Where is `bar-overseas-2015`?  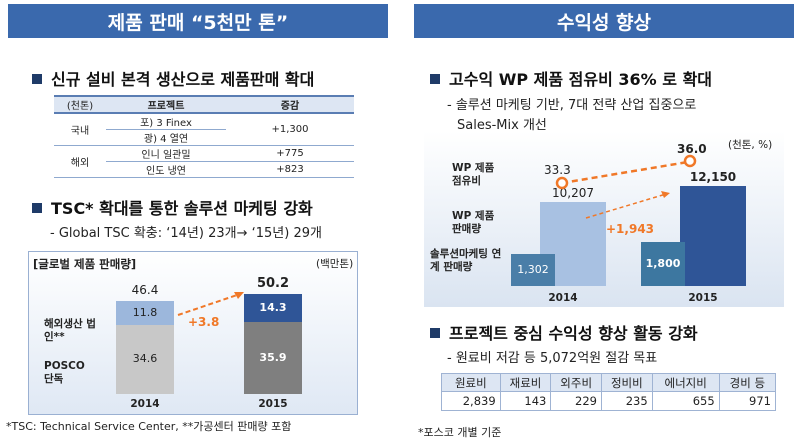 bar-overseas-2015 is located at coordinates (273, 308).